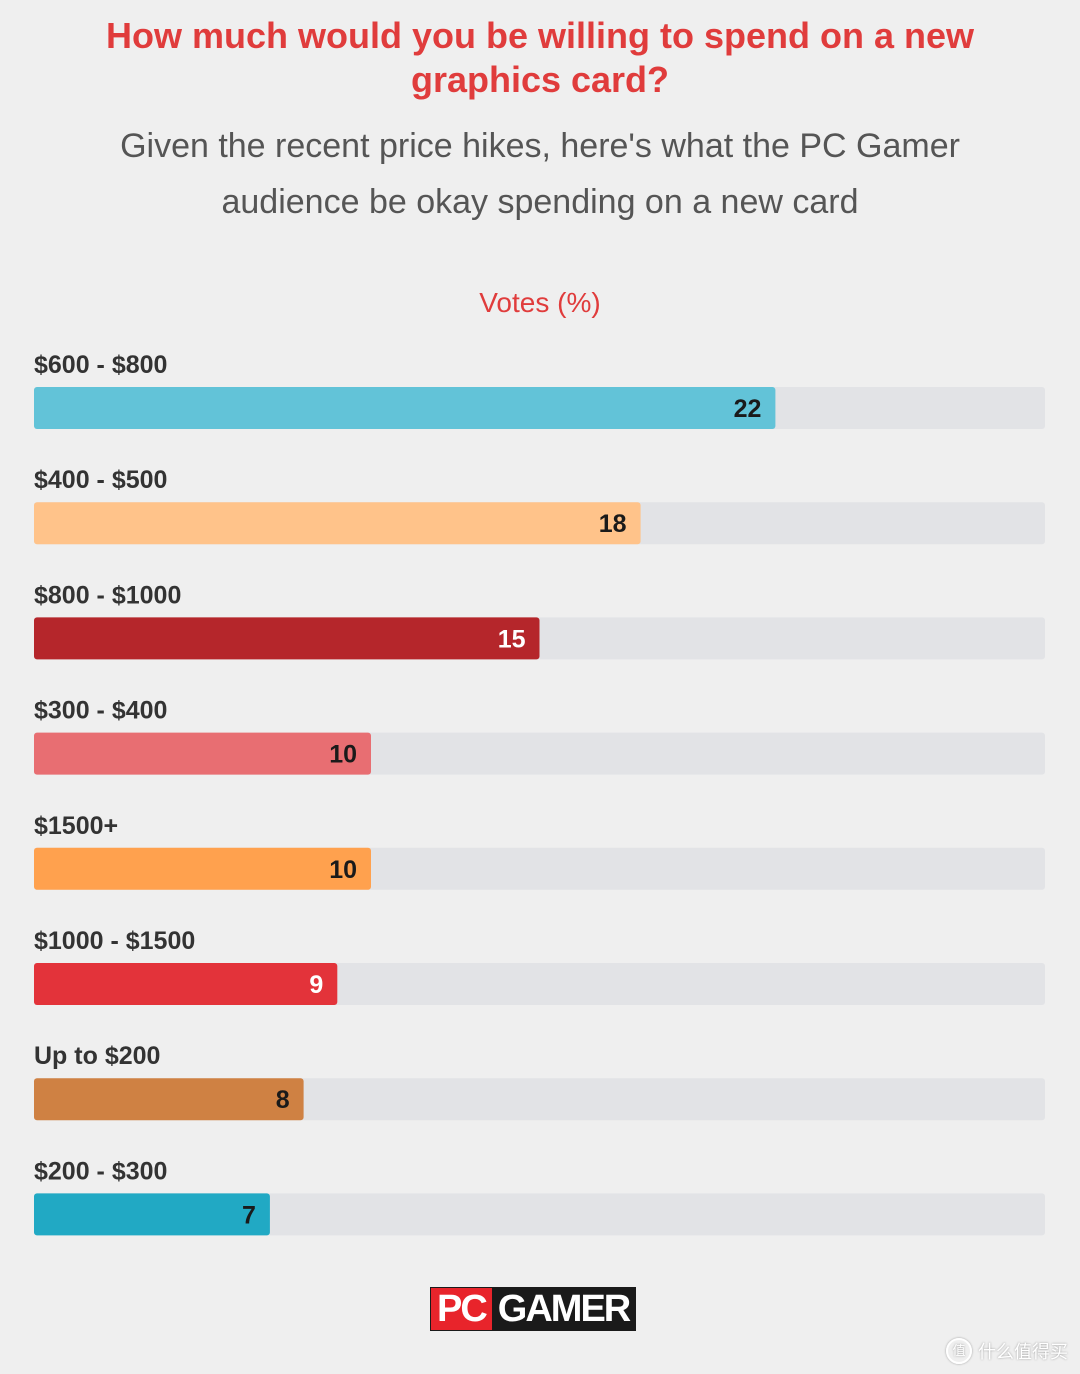 The height and width of the screenshot is (1374, 1080). Describe the element at coordinates (539, 1214) in the screenshot. I see `bar-track` at that location.